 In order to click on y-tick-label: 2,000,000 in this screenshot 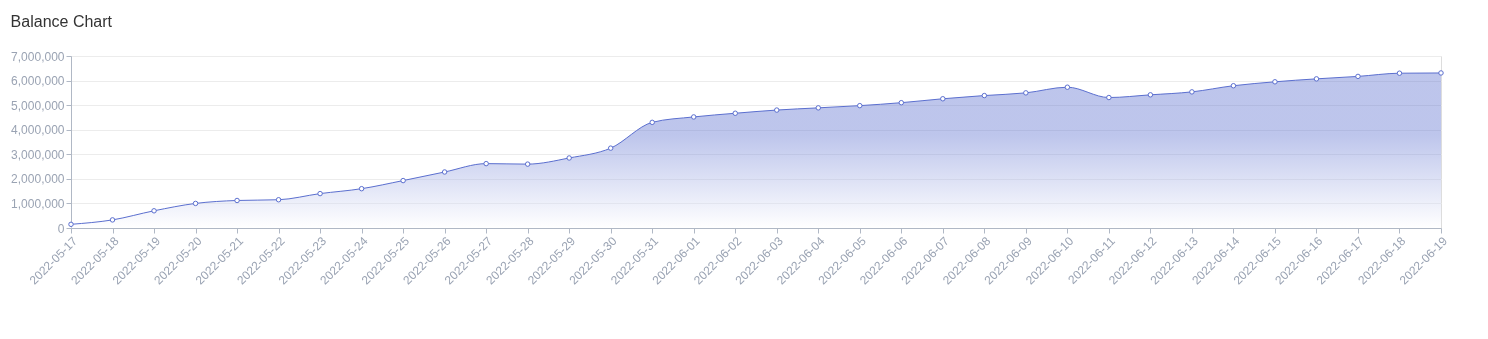, I will do `click(38, 179)`.